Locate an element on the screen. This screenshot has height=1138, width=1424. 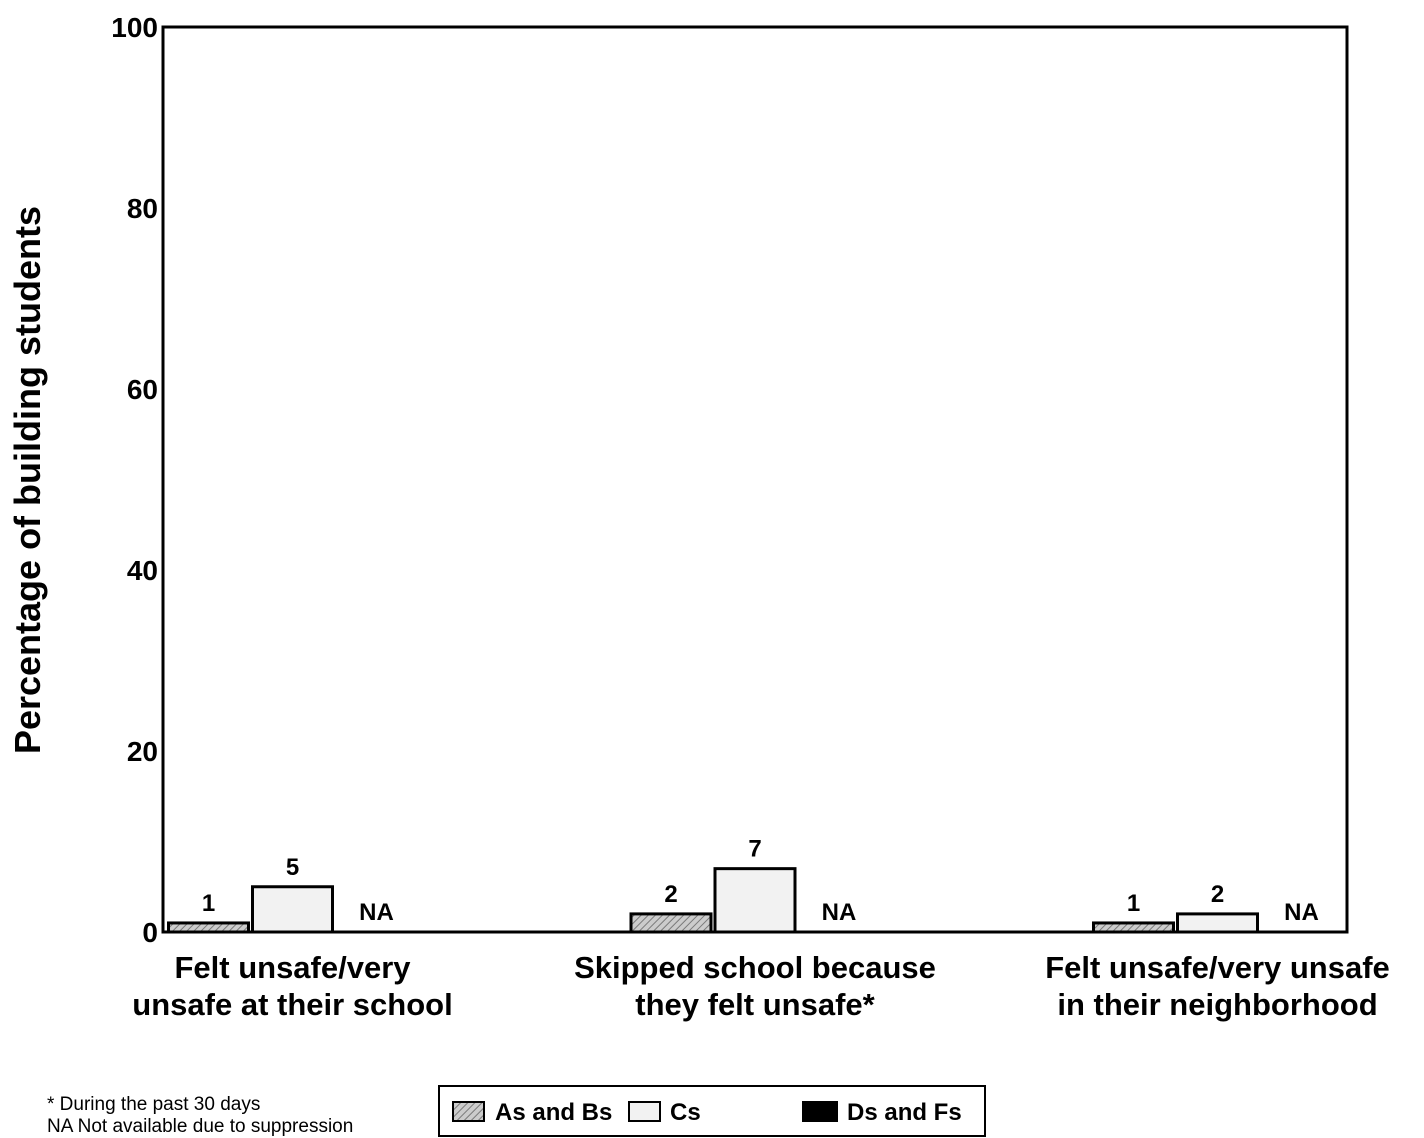
legend-box is located at coordinates (712, 1111).